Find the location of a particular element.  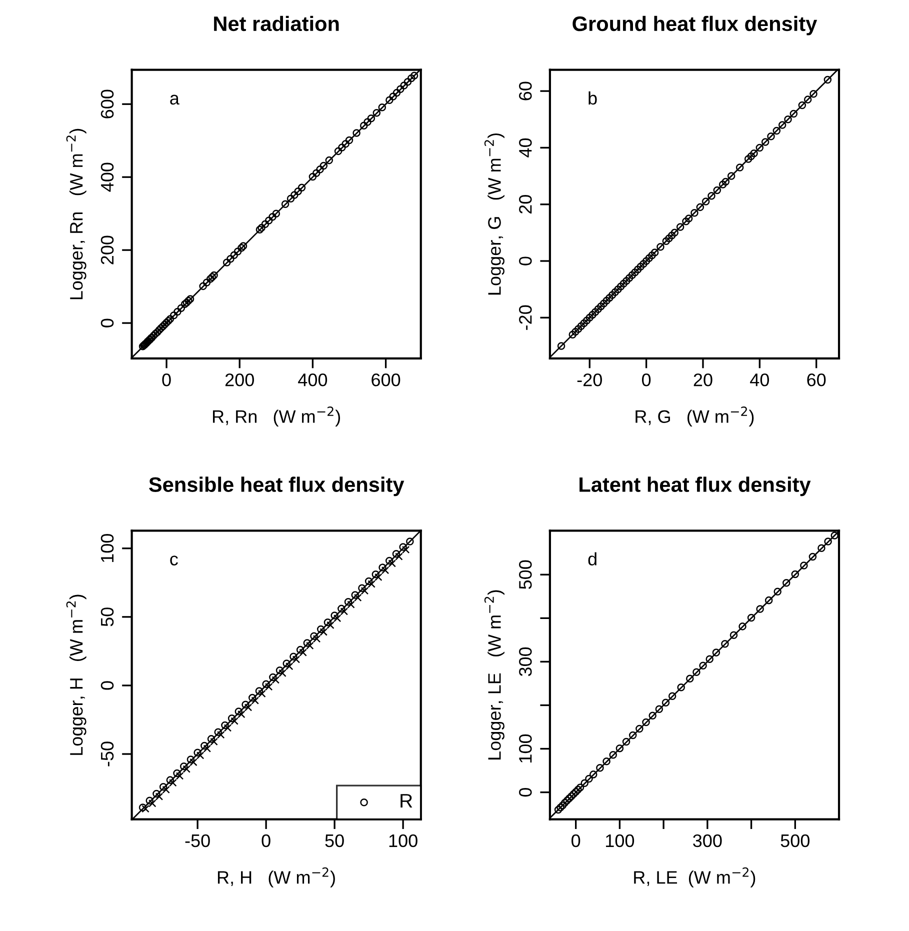

x-tick-label: 300 is located at coordinates (707, 841).